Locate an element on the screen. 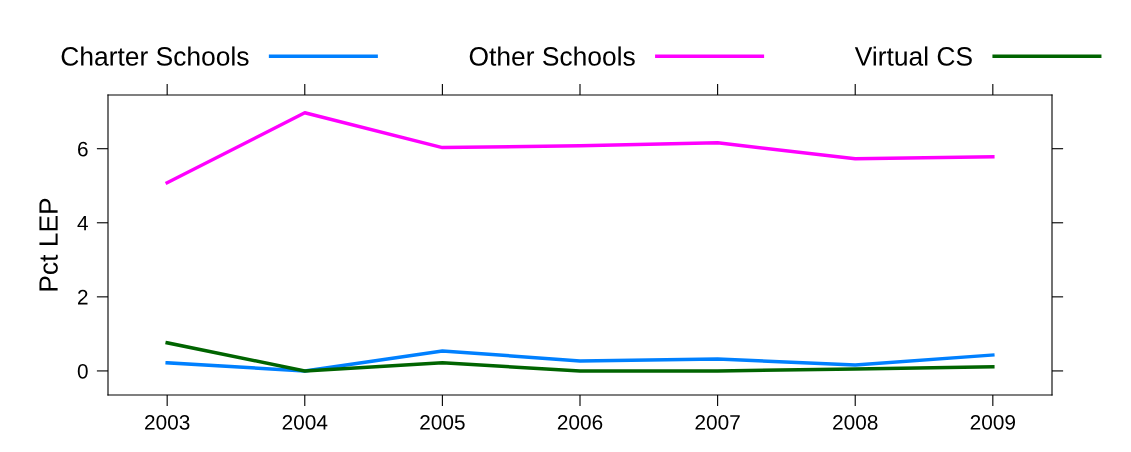  y-tick-label: 0 is located at coordinates (82, 371).